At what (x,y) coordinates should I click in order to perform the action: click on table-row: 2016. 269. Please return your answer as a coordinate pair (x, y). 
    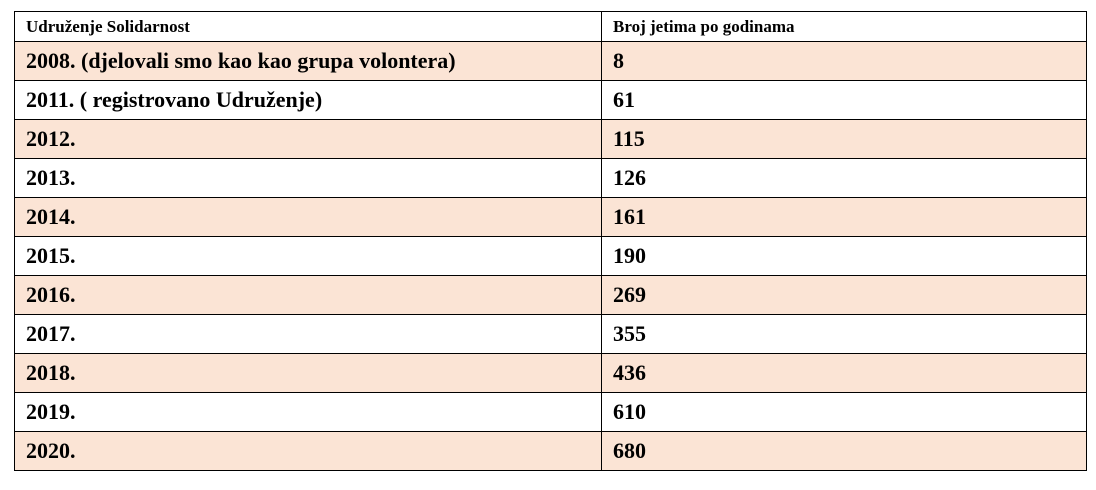
    Looking at the image, I should click on (550, 295).